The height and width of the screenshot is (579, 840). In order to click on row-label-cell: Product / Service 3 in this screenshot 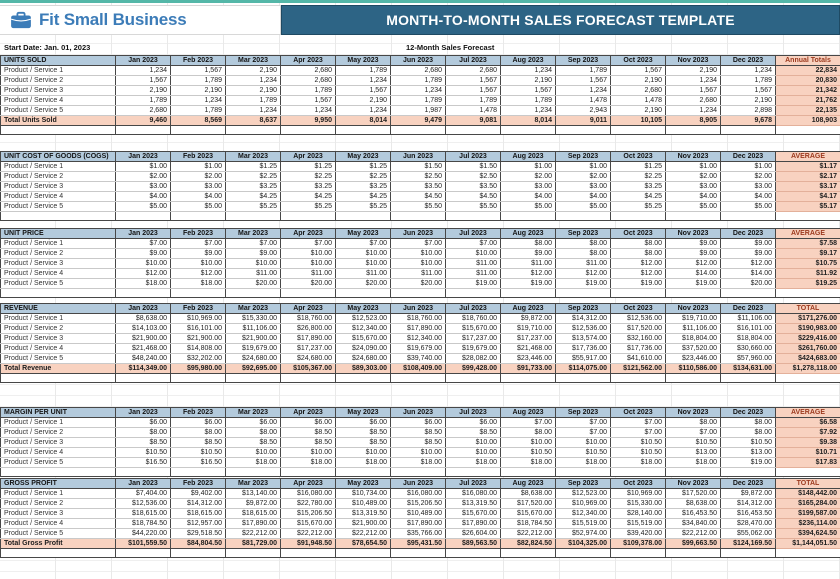, I will do `click(58, 263)`.